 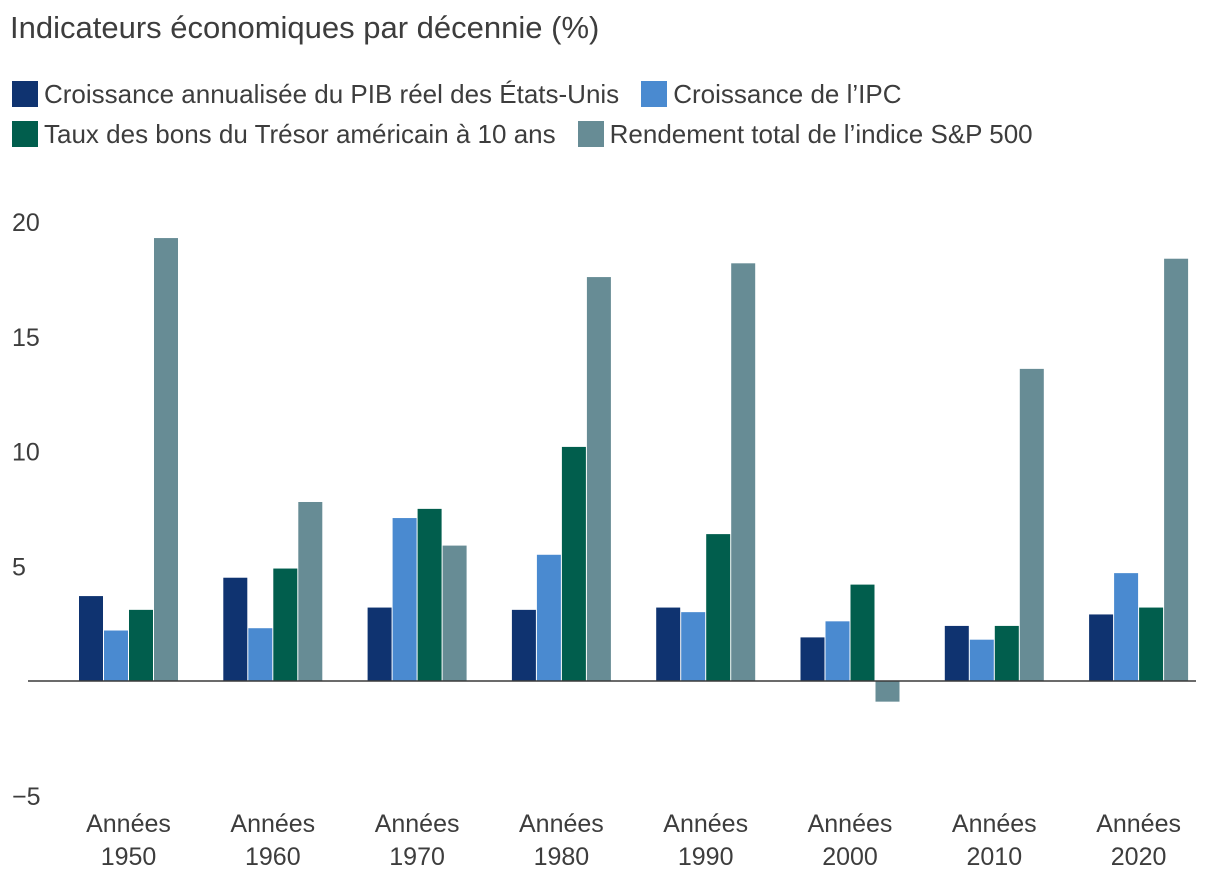 I want to click on x-category-label-line2: 1990, so click(x=706, y=857).